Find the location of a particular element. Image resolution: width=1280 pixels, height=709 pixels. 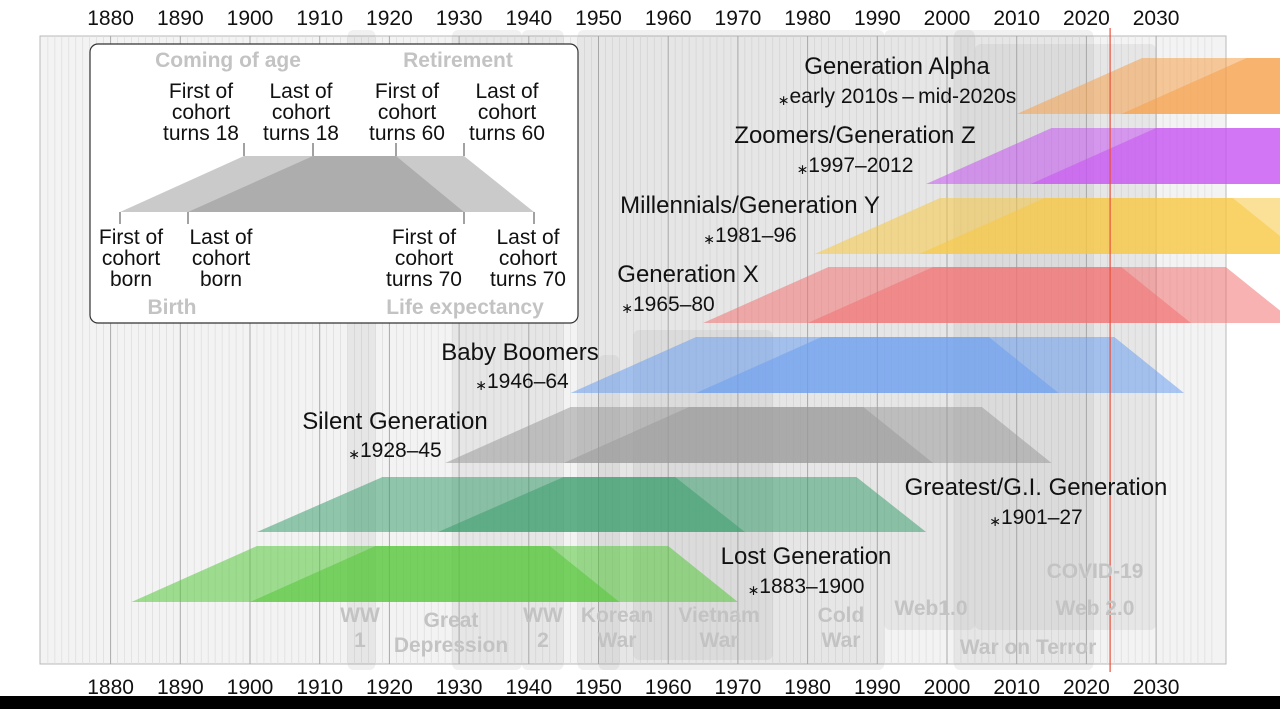

legend-last-turns-18: Last of is located at coordinates (300, 91).